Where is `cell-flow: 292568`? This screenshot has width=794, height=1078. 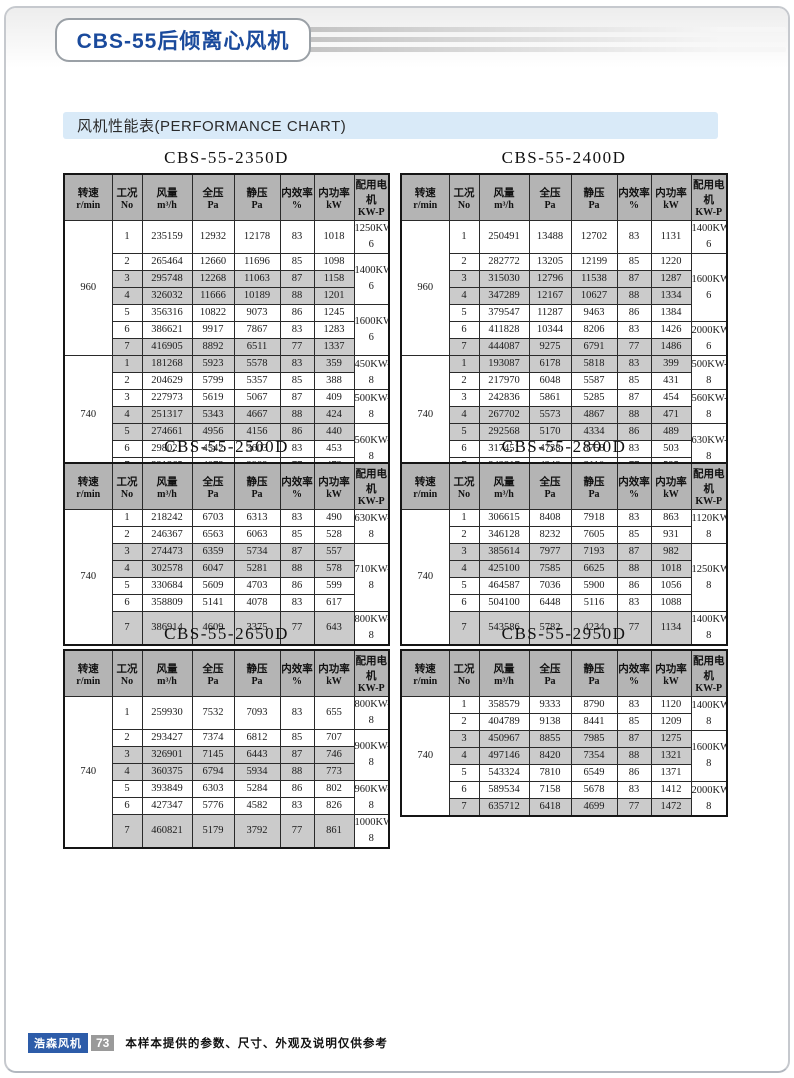
cell-flow: 292568 is located at coordinates (504, 432).